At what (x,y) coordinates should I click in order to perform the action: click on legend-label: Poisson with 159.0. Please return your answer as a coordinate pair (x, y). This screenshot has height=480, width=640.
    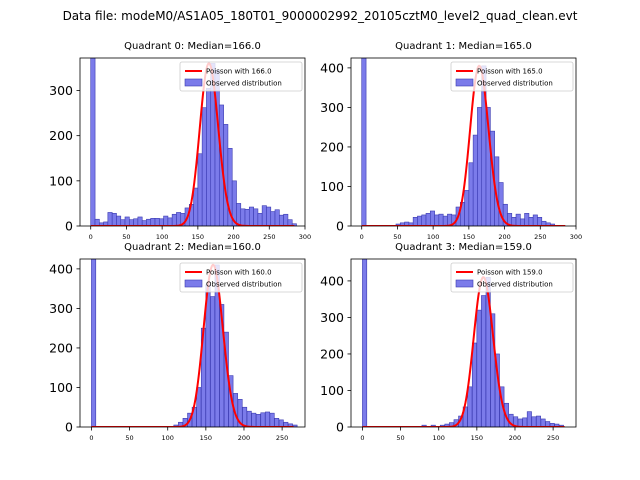
    Looking at the image, I should click on (510, 273).